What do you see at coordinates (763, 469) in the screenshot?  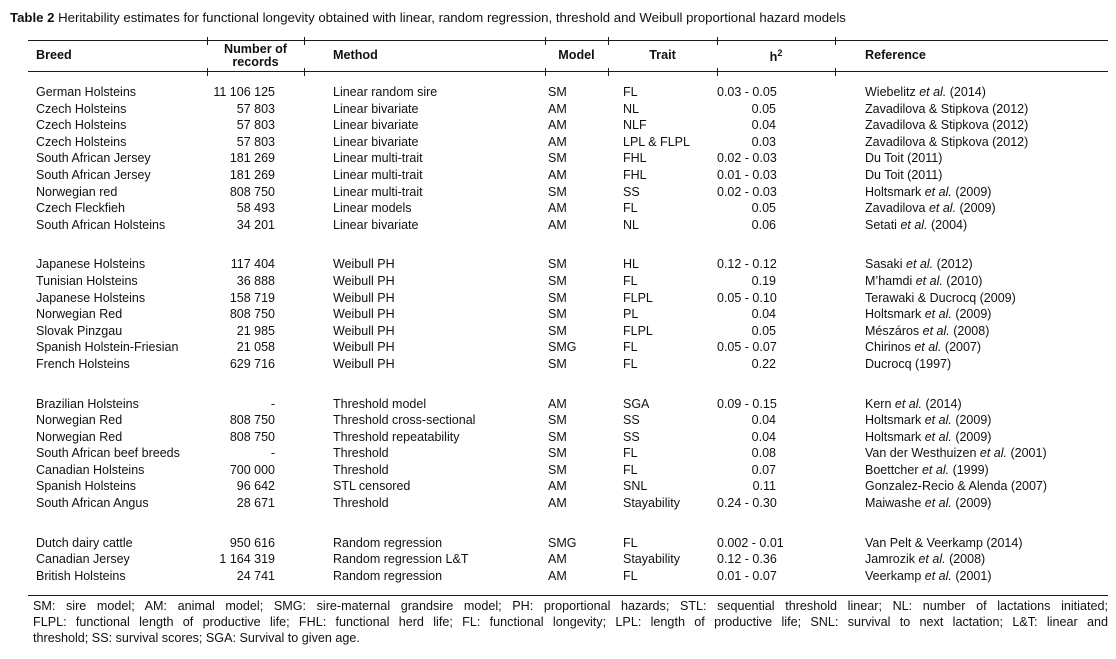 I see `cell-h2: 0.07` at bounding box center [763, 469].